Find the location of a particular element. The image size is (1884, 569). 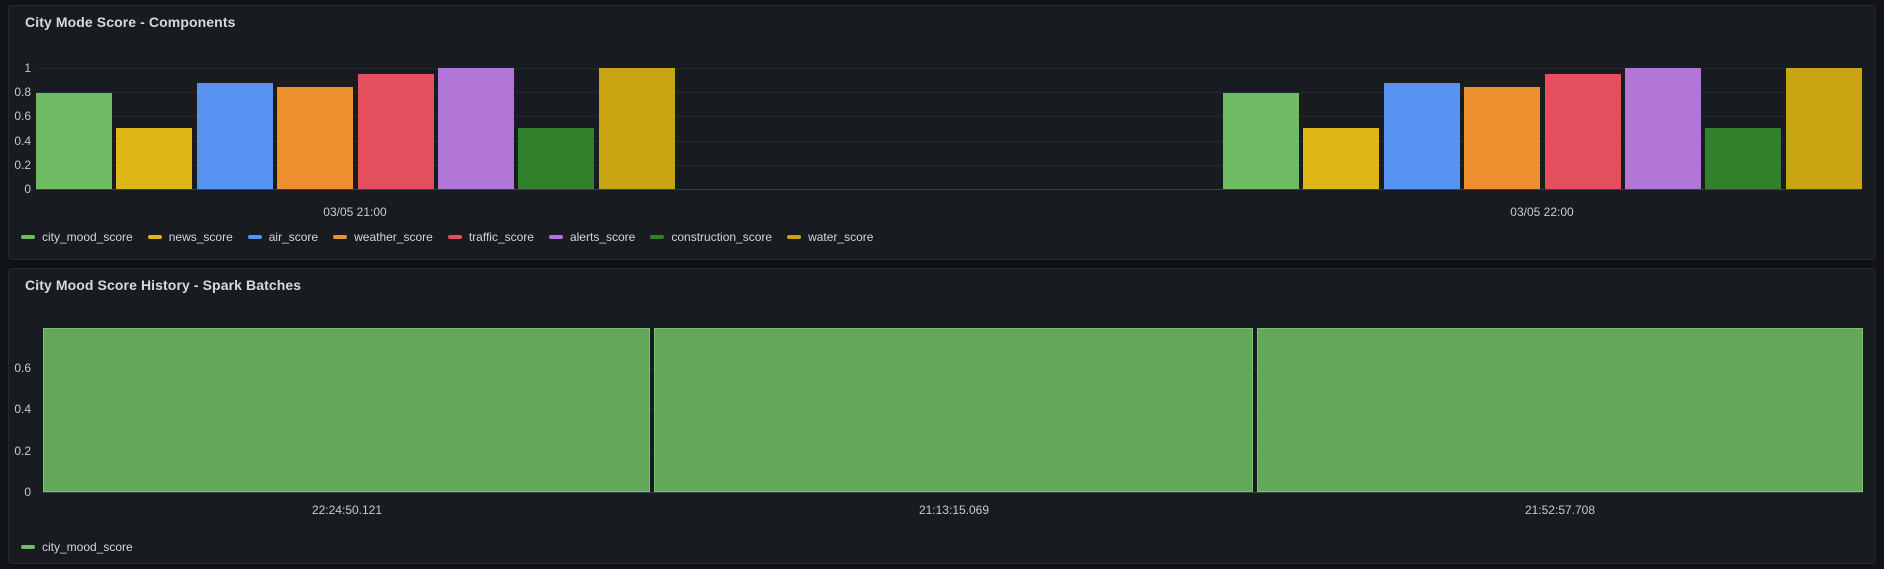

legend-item-news_score: news_score is located at coordinates (190, 237).